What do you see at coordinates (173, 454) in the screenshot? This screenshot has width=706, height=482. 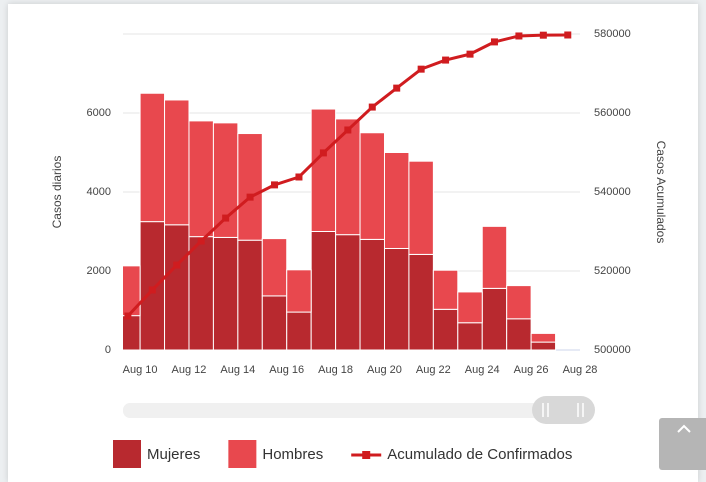 I see `legend-label: Mujeres` at bounding box center [173, 454].